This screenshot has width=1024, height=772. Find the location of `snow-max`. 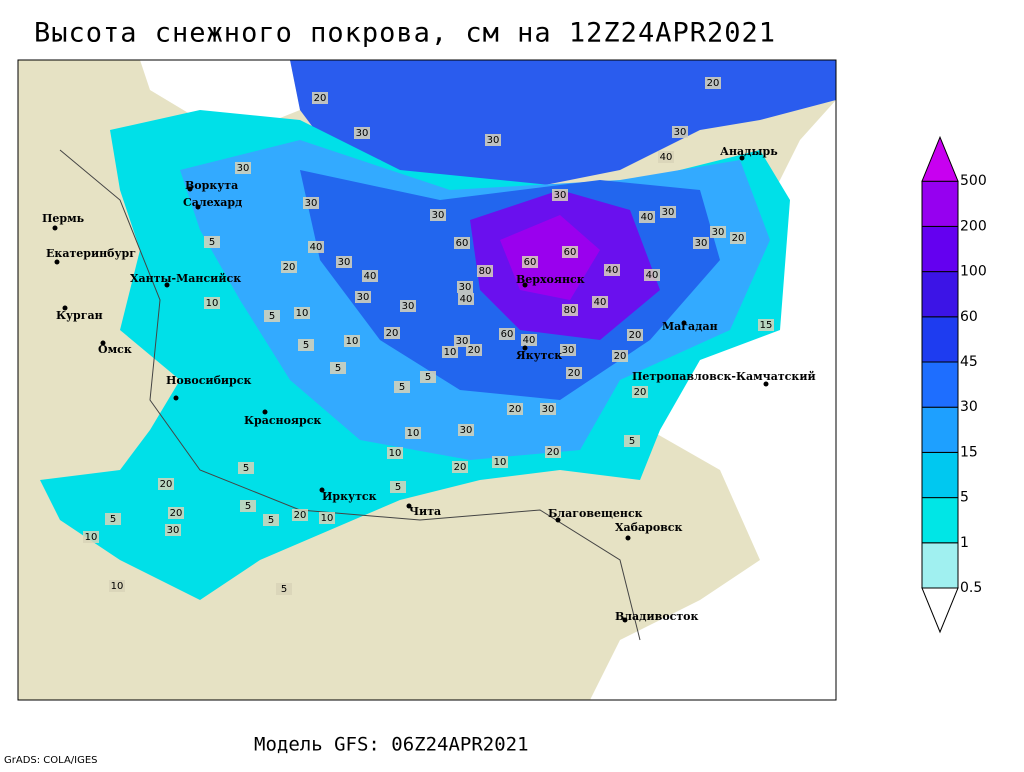

snow-max is located at coordinates (550, 257).